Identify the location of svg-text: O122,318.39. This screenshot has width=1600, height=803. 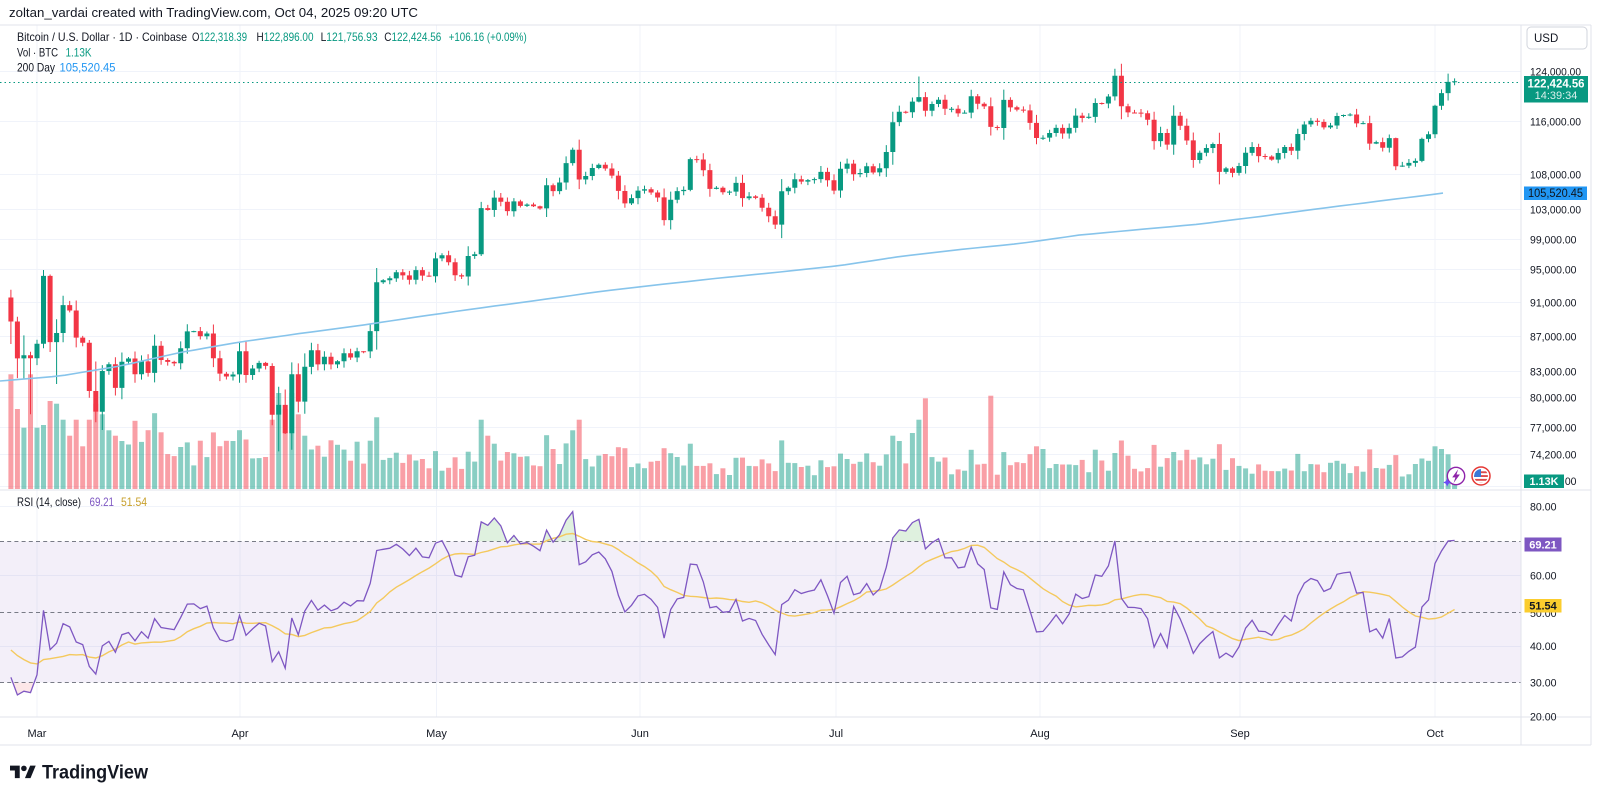
(219, 37).